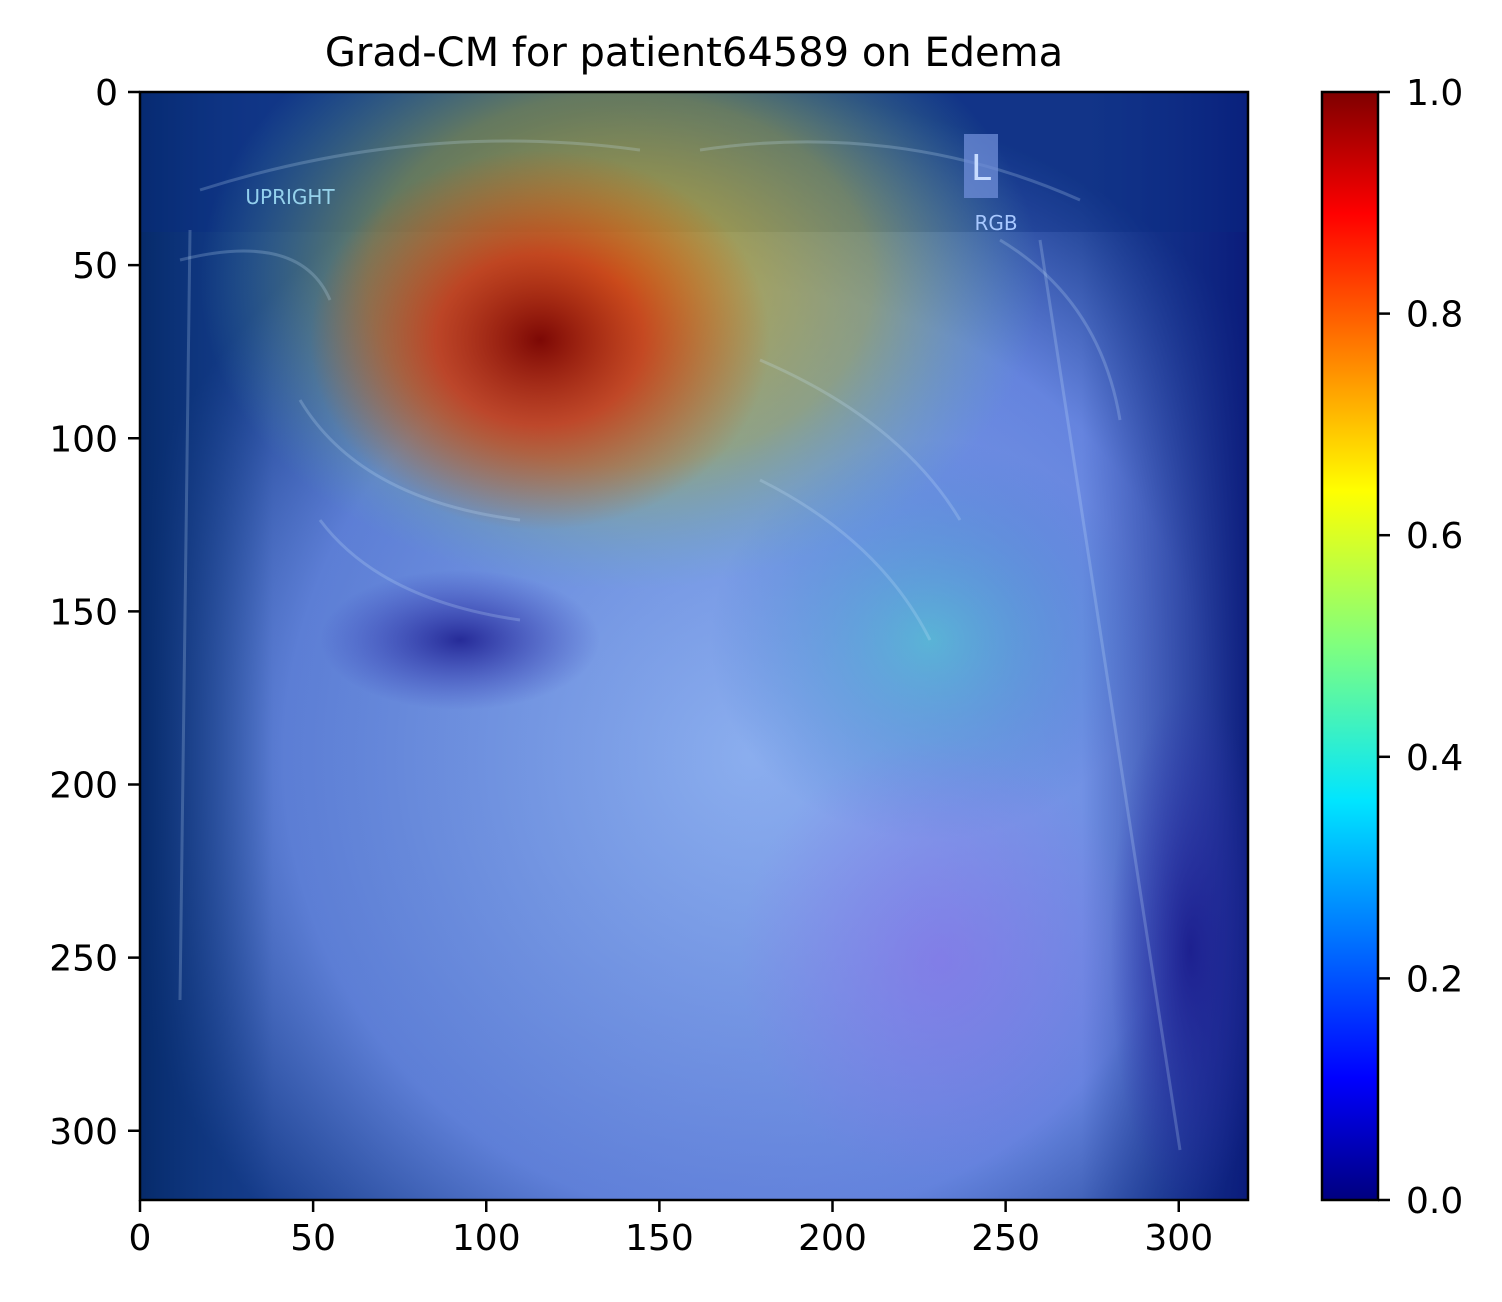  What do you see at coordinates (106, 93) in the screenshot?
I see `y-tick-label: 0` at bounding box center [106, 93].